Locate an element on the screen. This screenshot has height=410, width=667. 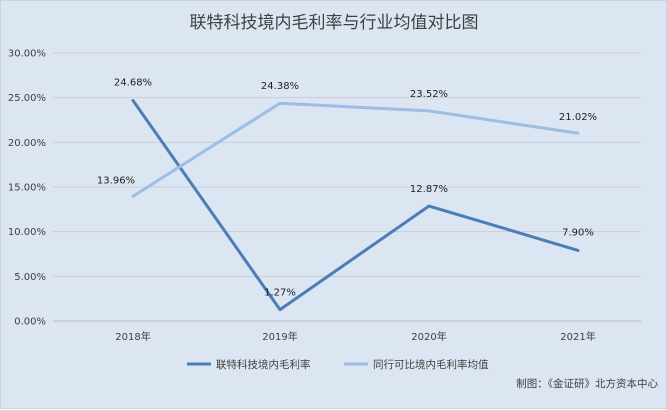
data-label: 1.27% is located at coordinates (280, 293).